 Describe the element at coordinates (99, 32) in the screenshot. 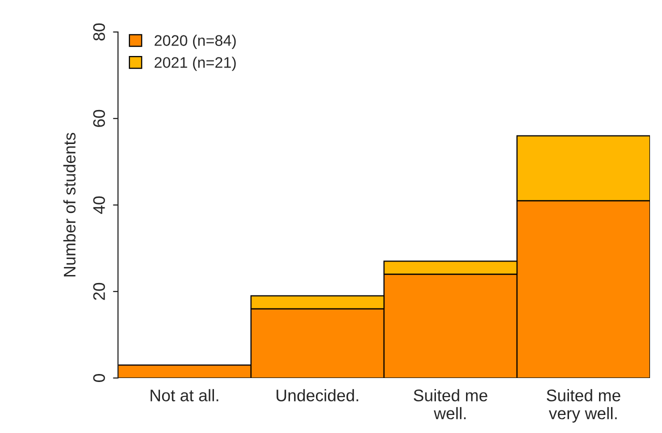

I see `y-tick-label: 80` at that location.